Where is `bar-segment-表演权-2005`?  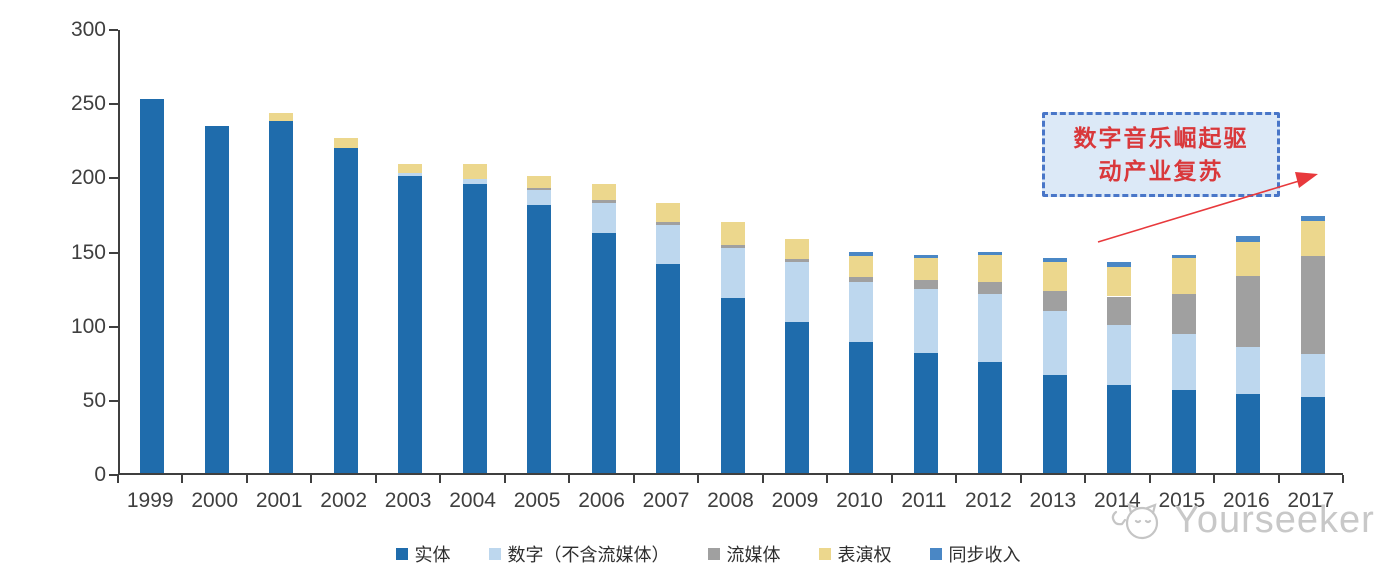 bar-segment-表演权-2005 is located at coordinates (539, 182).